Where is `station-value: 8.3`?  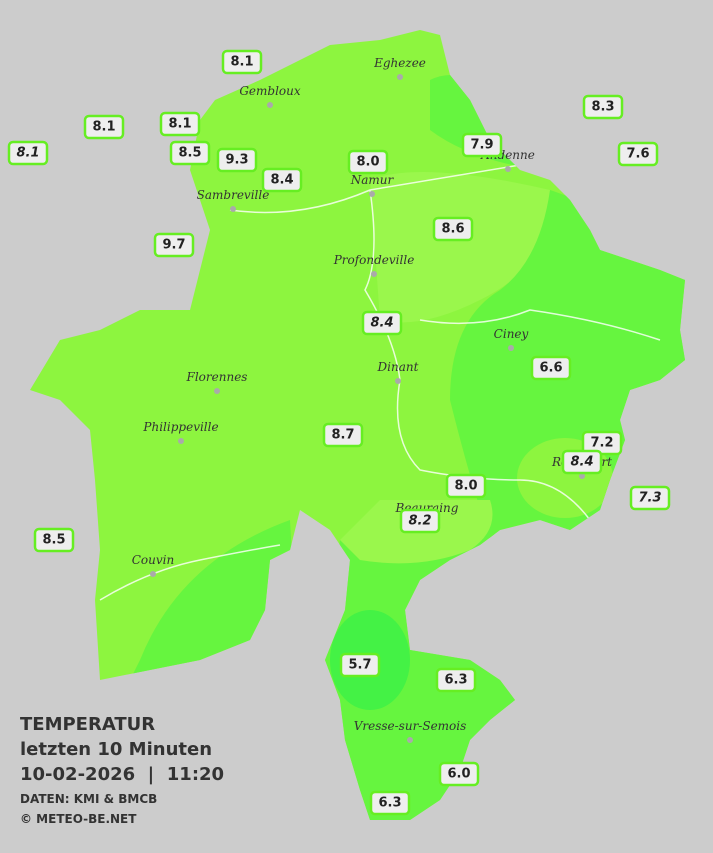
station-value: 8.3 is located at coordinates (602, 107).